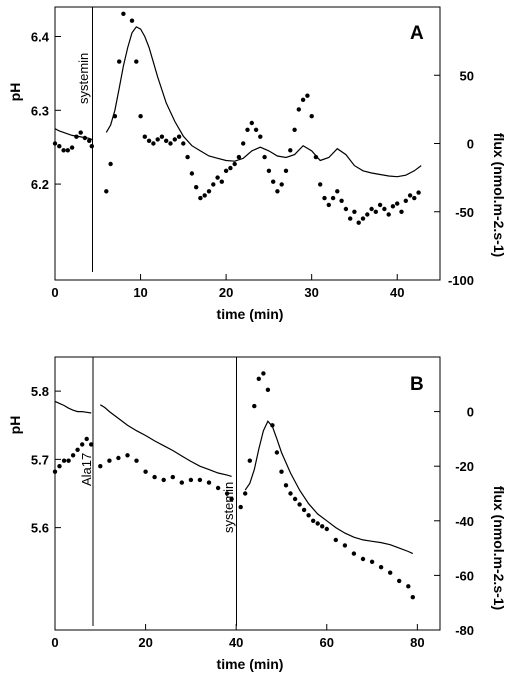 Image resolution: width=520 pixels, height=679 pixels. What do you see at coordinates (470, 144) in the screenshot?
I see `panel-a-right-tick-label: 0` at bounding box center [470, 144].